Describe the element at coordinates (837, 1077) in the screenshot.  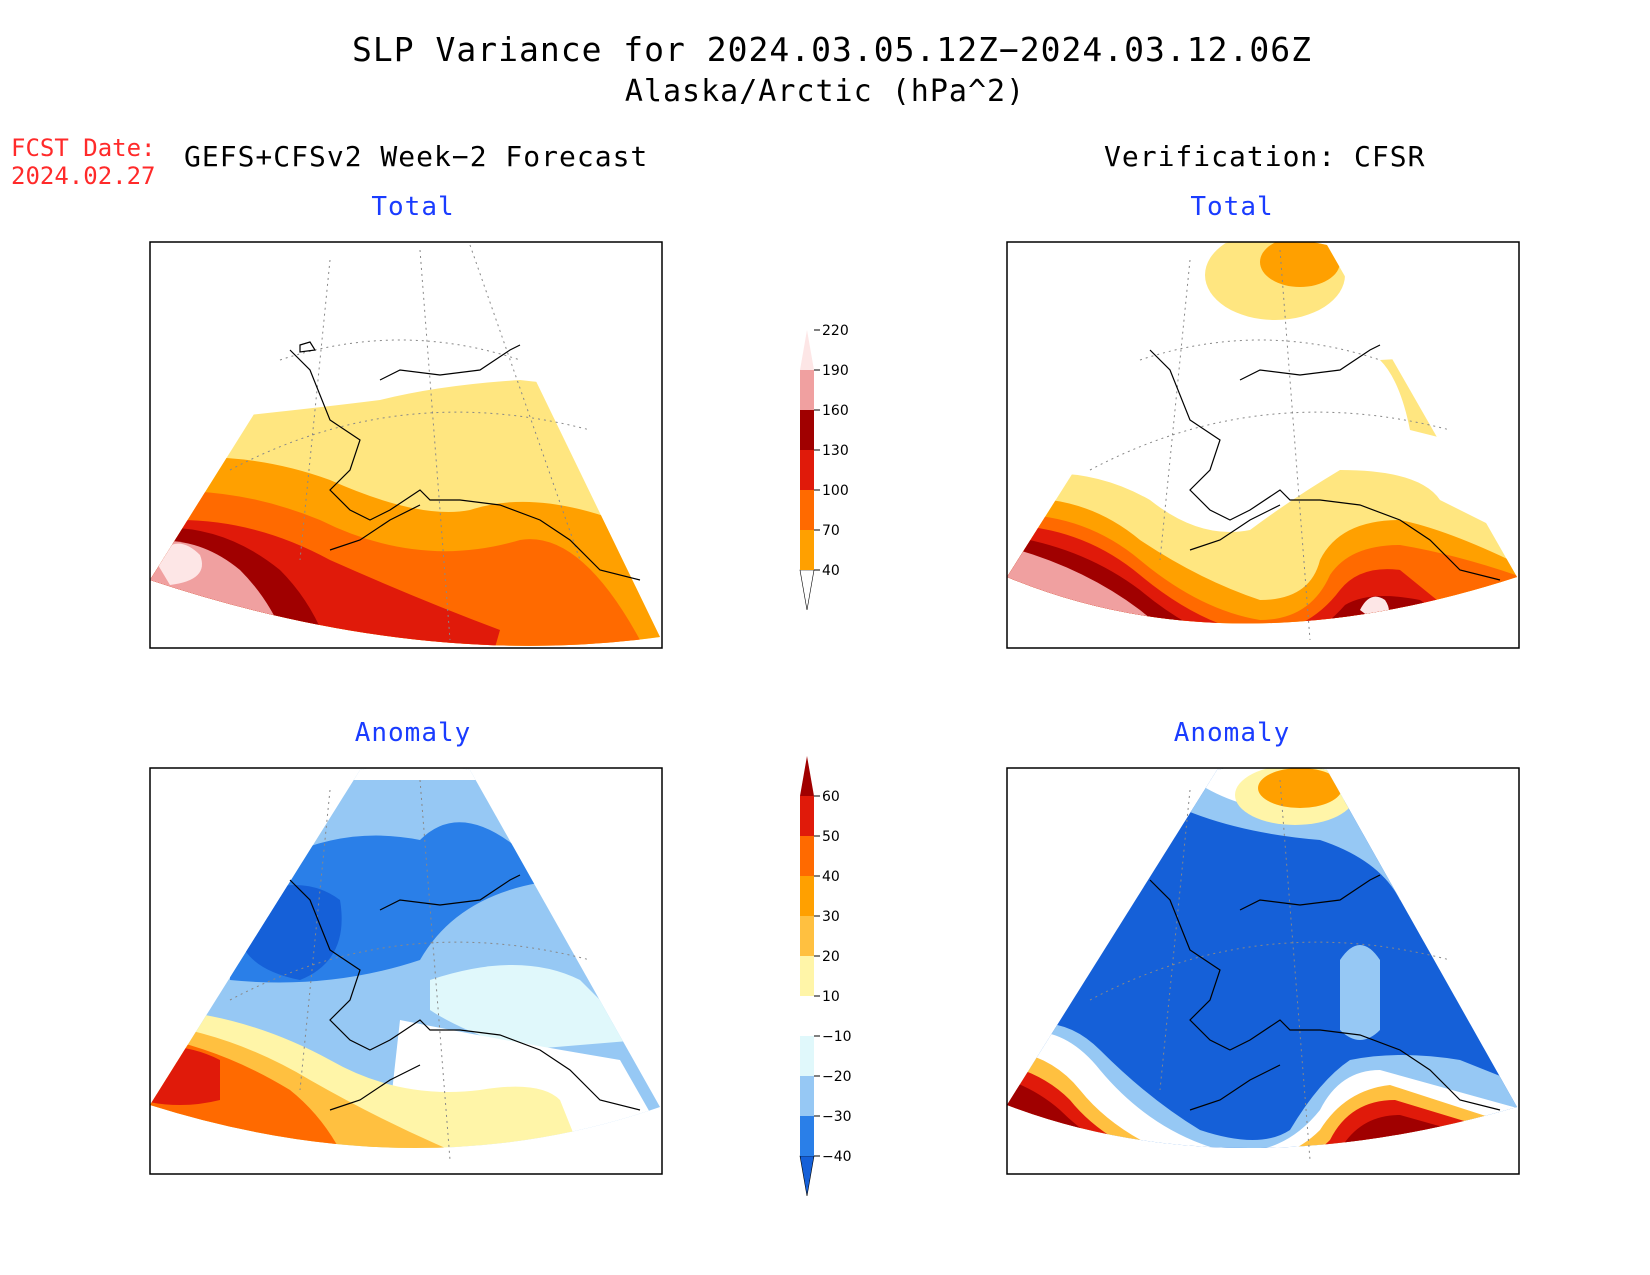
I see `anom-colorbar-label: −20` at that location.